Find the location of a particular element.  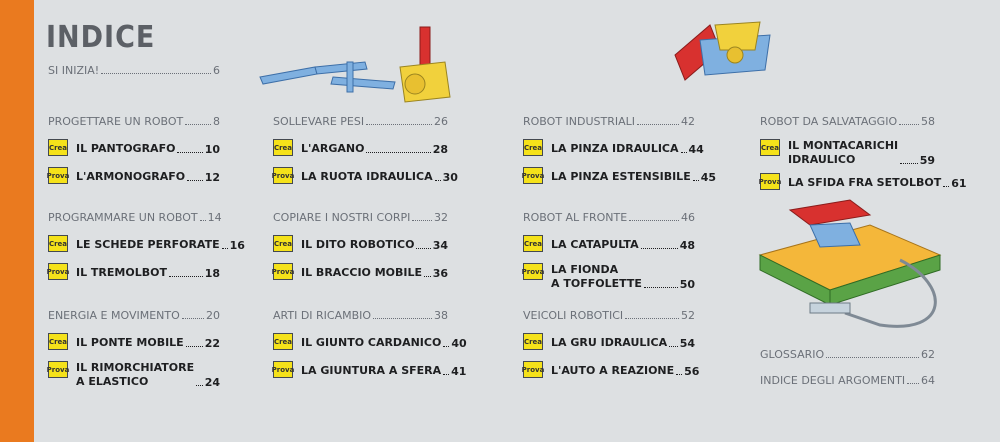

entry-row: Prova IL TREMOLBOT 18 is located at coordinates (133, 271).